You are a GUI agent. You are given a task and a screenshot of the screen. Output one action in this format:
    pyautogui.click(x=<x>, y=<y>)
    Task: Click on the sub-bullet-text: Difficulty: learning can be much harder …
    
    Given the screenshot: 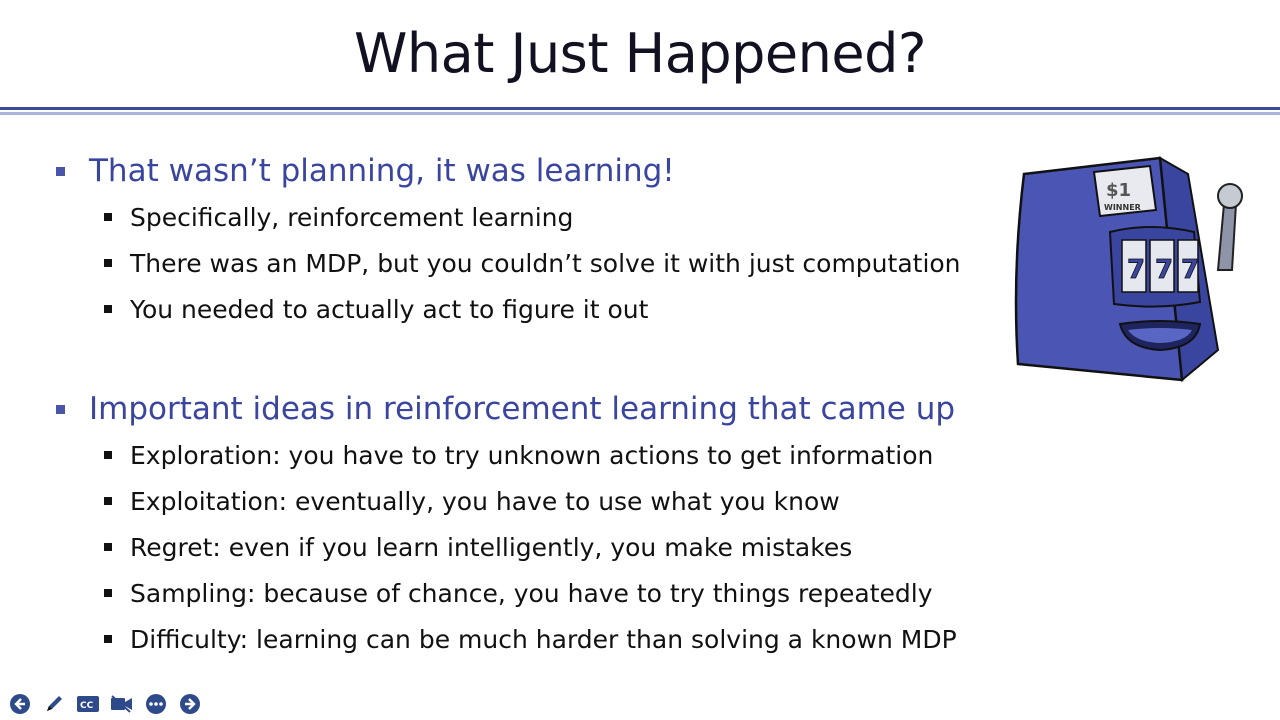 What is the action you would take?
    pyautogui.click(x=543, y=639)
    